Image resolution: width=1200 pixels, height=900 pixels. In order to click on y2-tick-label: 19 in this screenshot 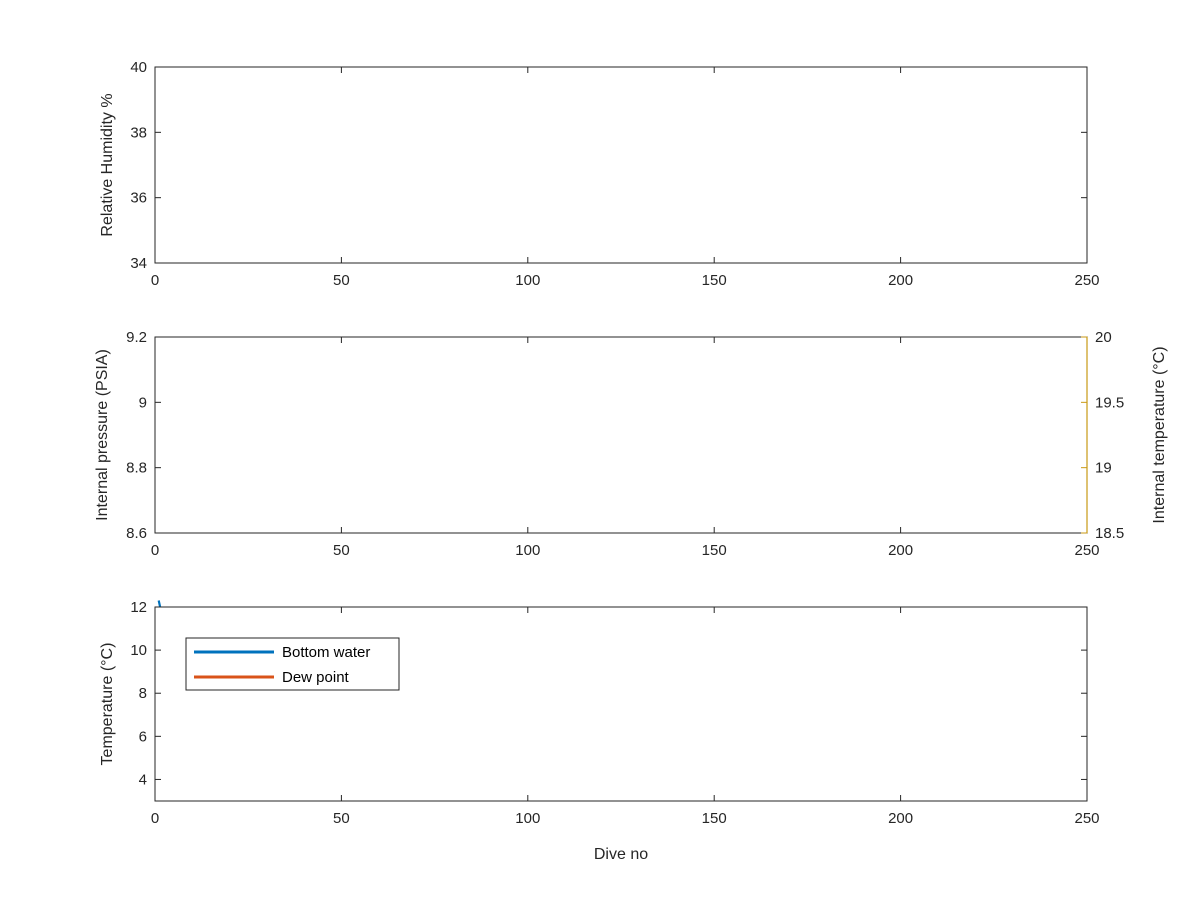, I will do `click(1103, 468)`.